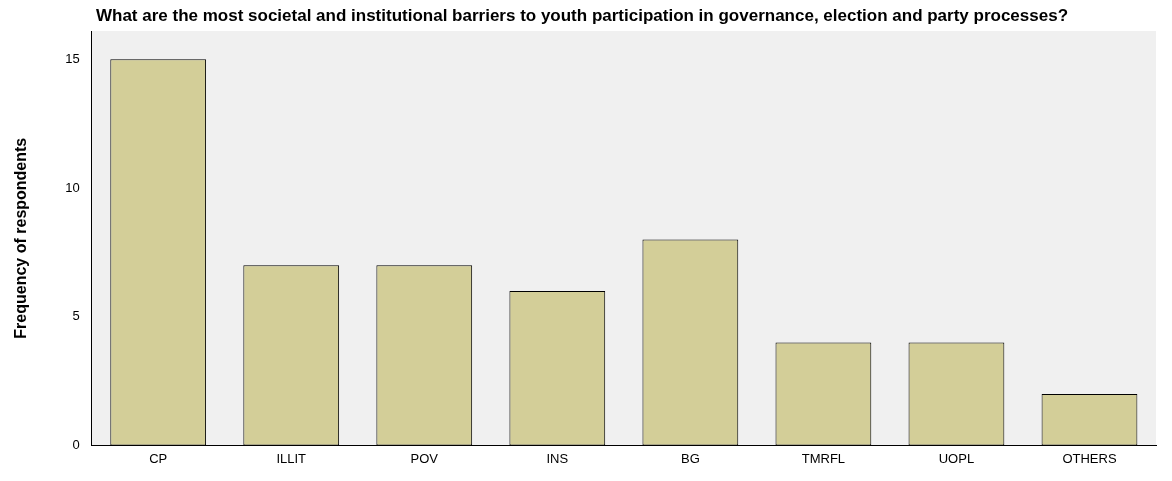 This screenshot has height=481, width=1172. I want to click on chart-title: What are the most societal and institutional barriers to youth participation in governance, election and party processes?, so click(582, 16).